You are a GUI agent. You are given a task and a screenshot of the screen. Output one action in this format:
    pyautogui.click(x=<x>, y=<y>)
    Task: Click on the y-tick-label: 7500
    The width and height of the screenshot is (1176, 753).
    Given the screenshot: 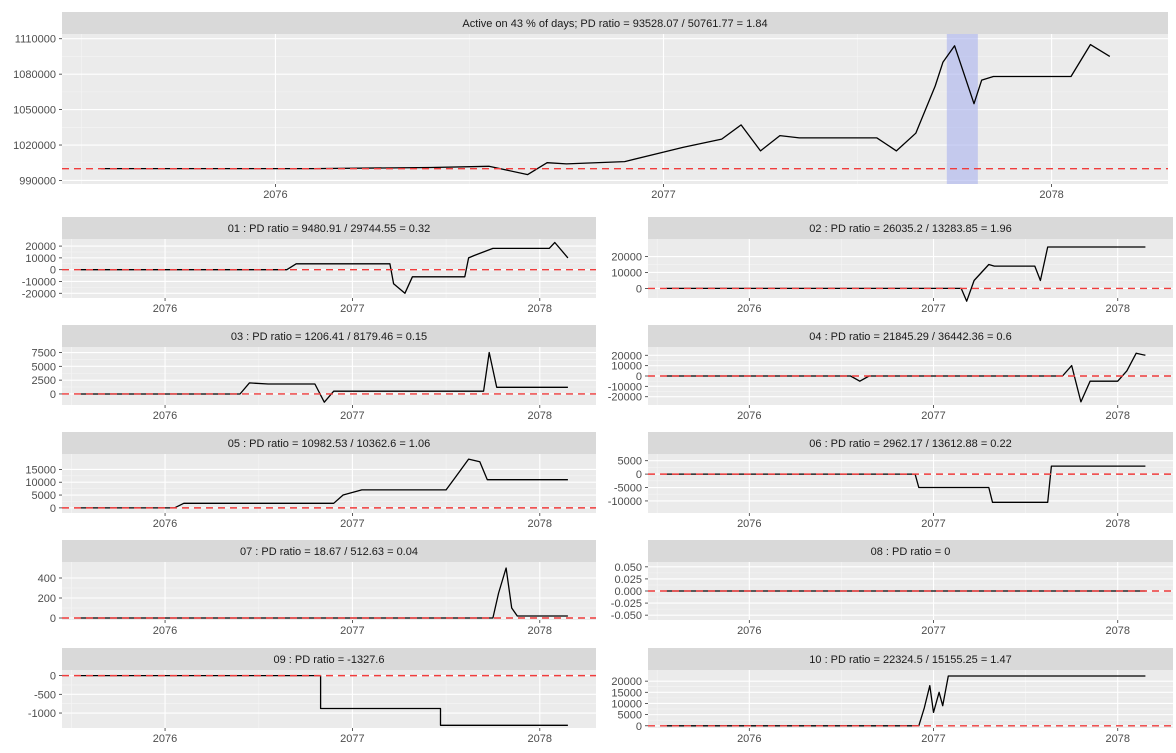 What is the action you would take?
    pyautogui.click(x=44, y=354)
    